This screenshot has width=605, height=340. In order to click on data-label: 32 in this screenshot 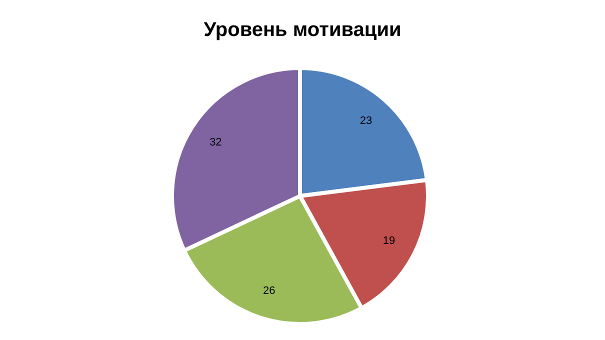, I will do `click(216, 142)`.